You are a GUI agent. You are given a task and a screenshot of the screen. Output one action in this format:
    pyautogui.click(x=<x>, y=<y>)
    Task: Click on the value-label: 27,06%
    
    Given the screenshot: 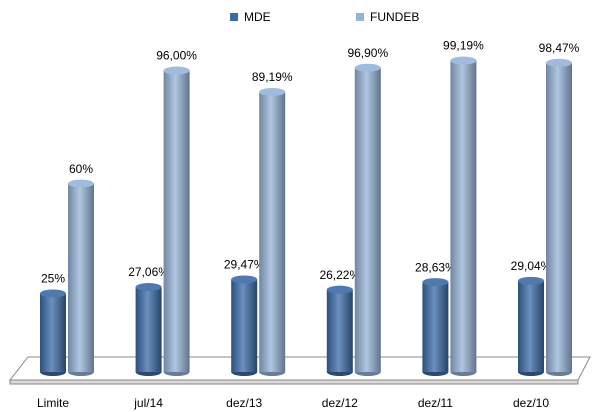 What is the action you would take?
    pyautogui.click(x=148, y=272)
    